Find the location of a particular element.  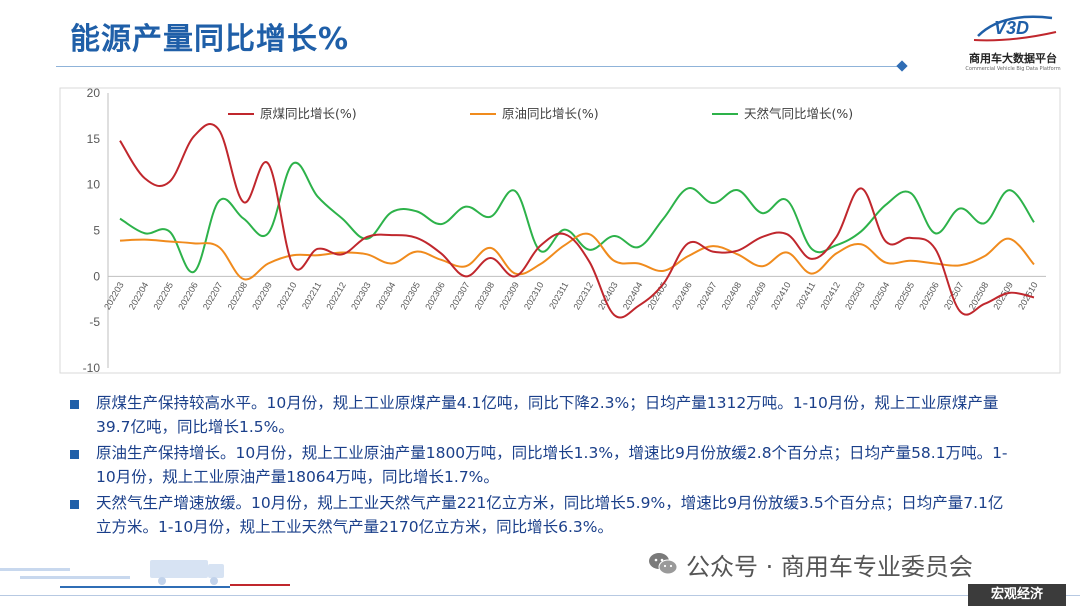

x-tick-label: 202312 is located at coordinates (583, 295).